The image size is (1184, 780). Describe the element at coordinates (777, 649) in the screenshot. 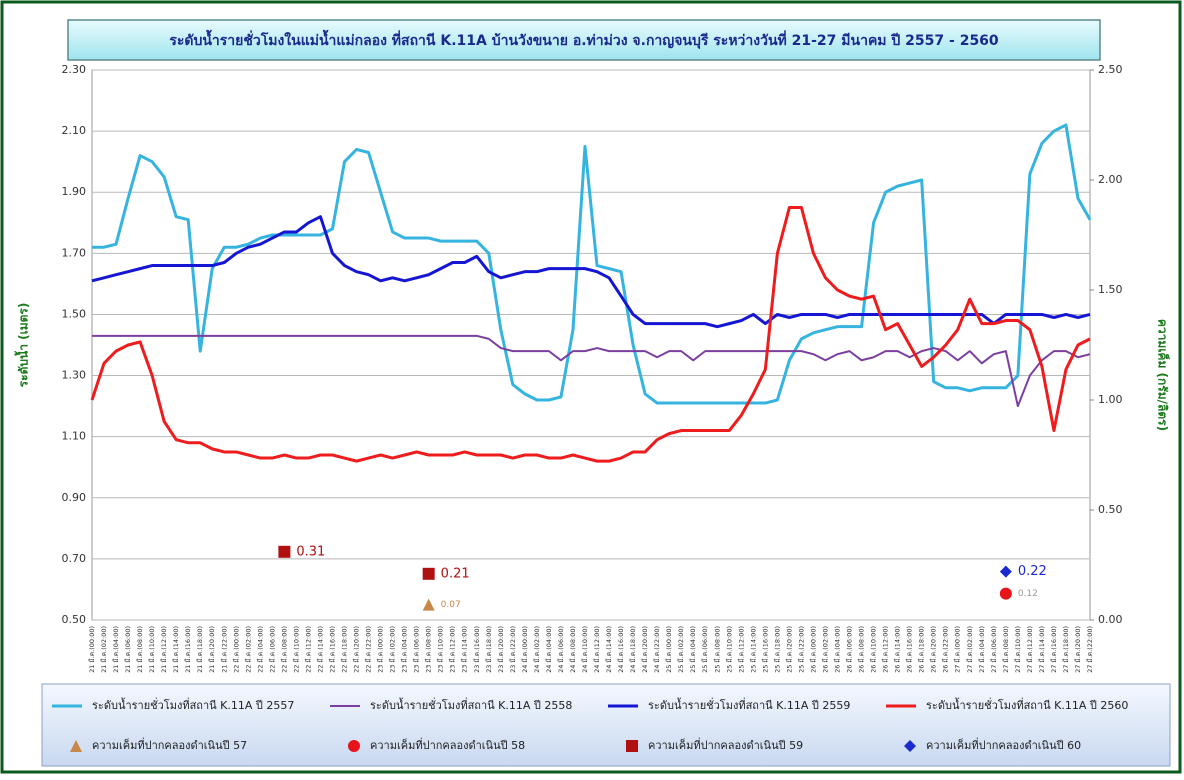

I see `x-tick-label: 25 มี.ค.(18:00)` at that location.